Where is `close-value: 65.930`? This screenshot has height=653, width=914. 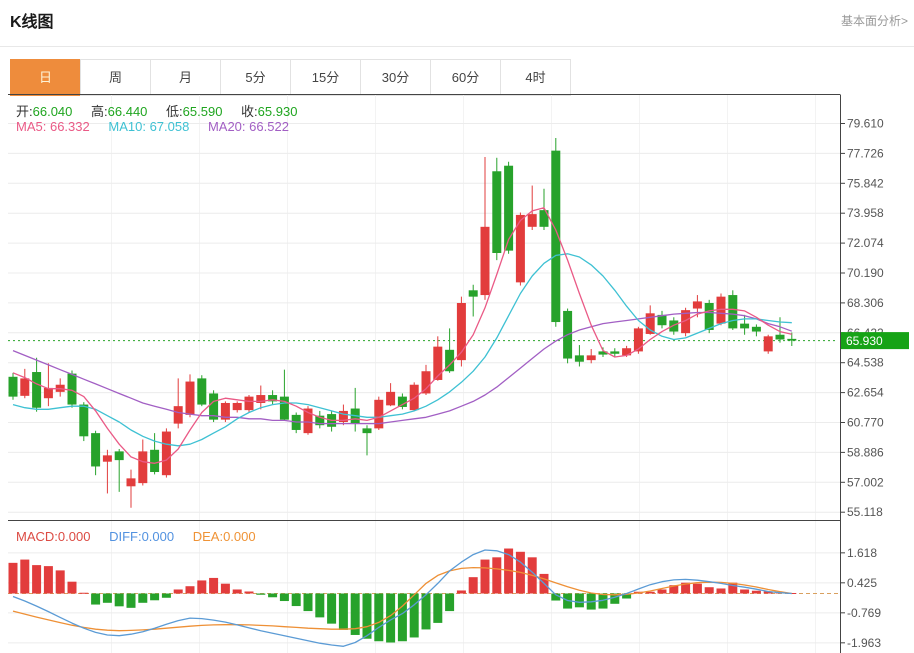
close-value: 65.930 is located at coordinates (277, 111).